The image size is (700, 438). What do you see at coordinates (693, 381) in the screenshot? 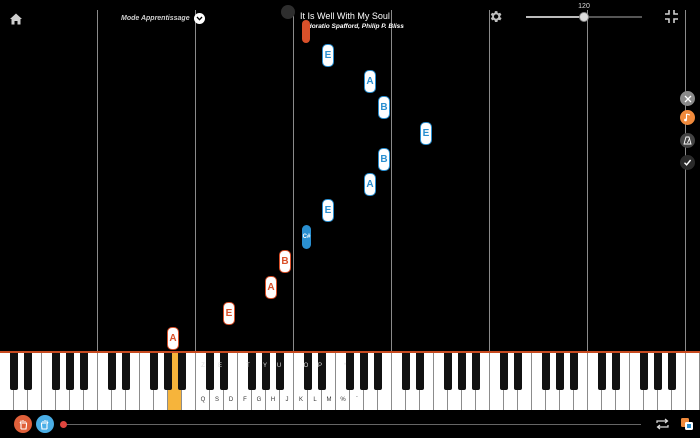
I see `white-key` at bounding box center [693, 381].